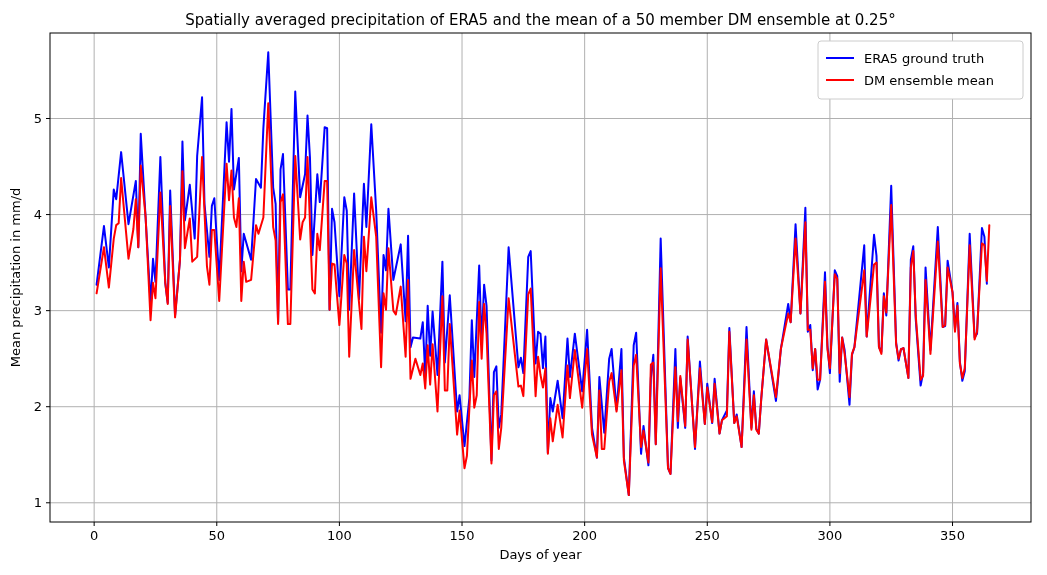 Image resolution: width=1047 pixels, height=575 pixels. I want to click on x-tick-label: 350, so click(952, 535).